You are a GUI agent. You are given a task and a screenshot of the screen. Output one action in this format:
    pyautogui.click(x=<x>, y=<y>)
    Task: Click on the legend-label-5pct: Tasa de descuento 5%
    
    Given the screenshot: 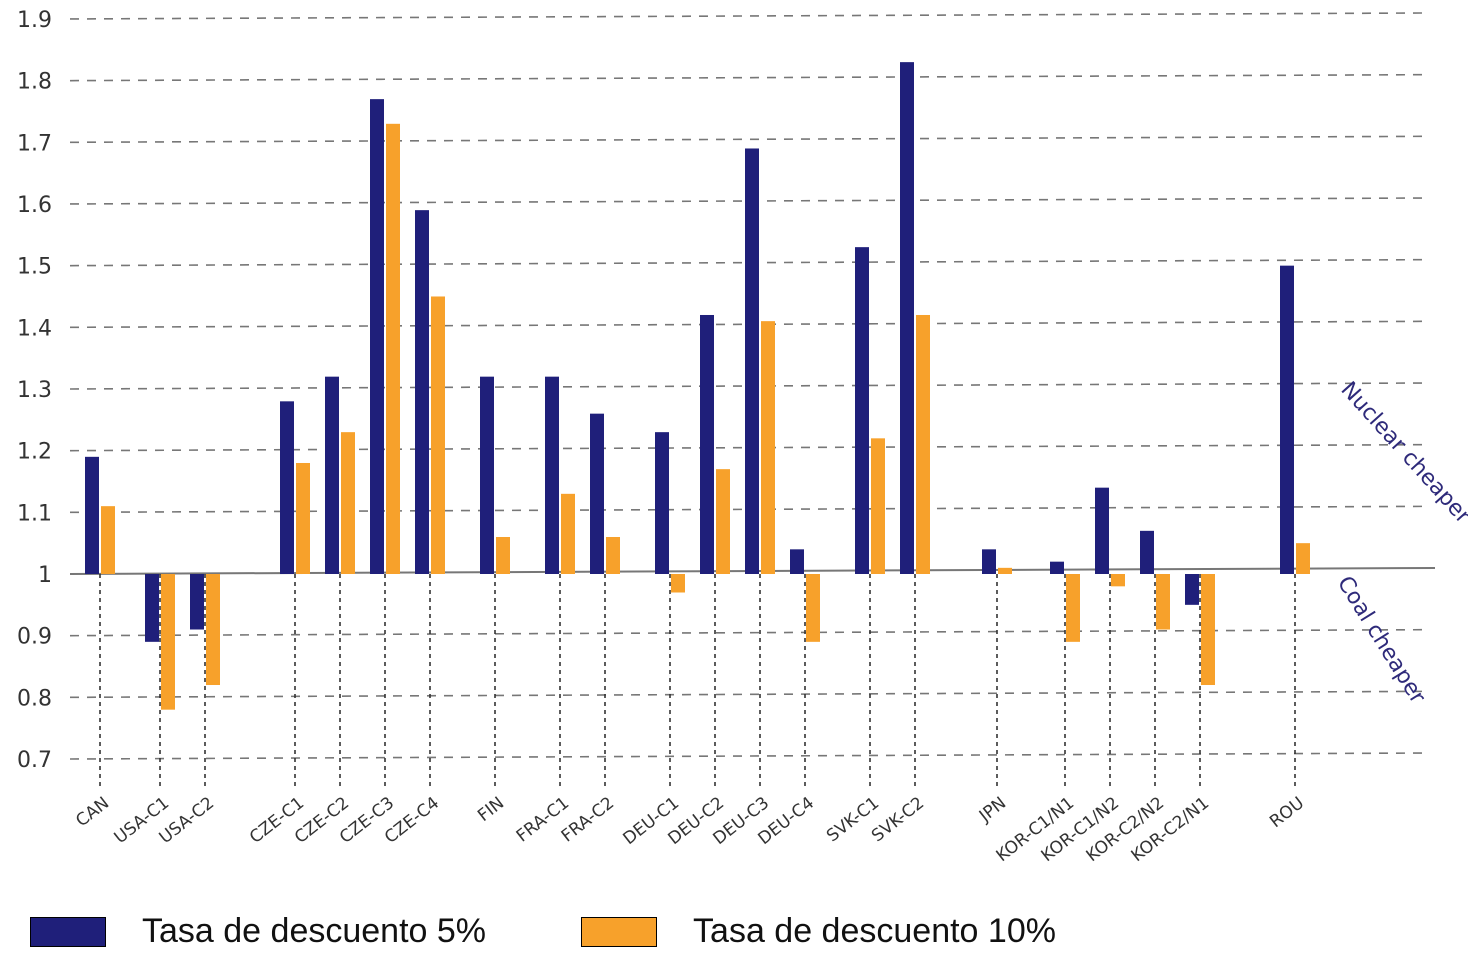 What is the action you would take?
    pyautogui.click(x=314, y=931)
    